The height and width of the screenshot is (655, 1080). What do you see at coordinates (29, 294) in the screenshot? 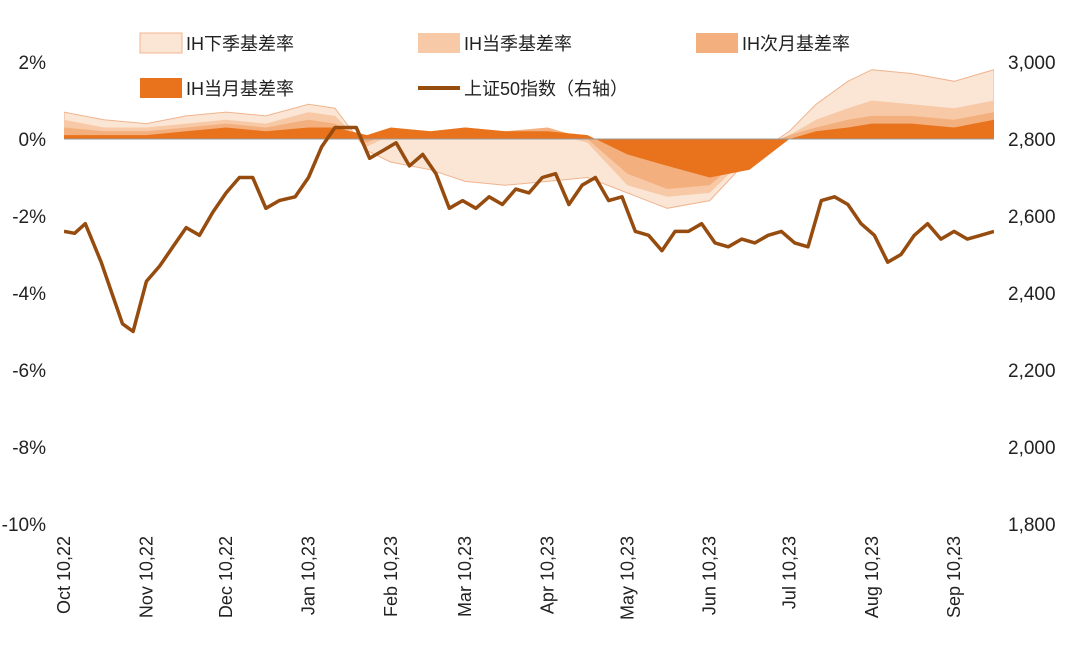
I see `left-axis-tick-label: -4%` at bounding box center [29, 294].